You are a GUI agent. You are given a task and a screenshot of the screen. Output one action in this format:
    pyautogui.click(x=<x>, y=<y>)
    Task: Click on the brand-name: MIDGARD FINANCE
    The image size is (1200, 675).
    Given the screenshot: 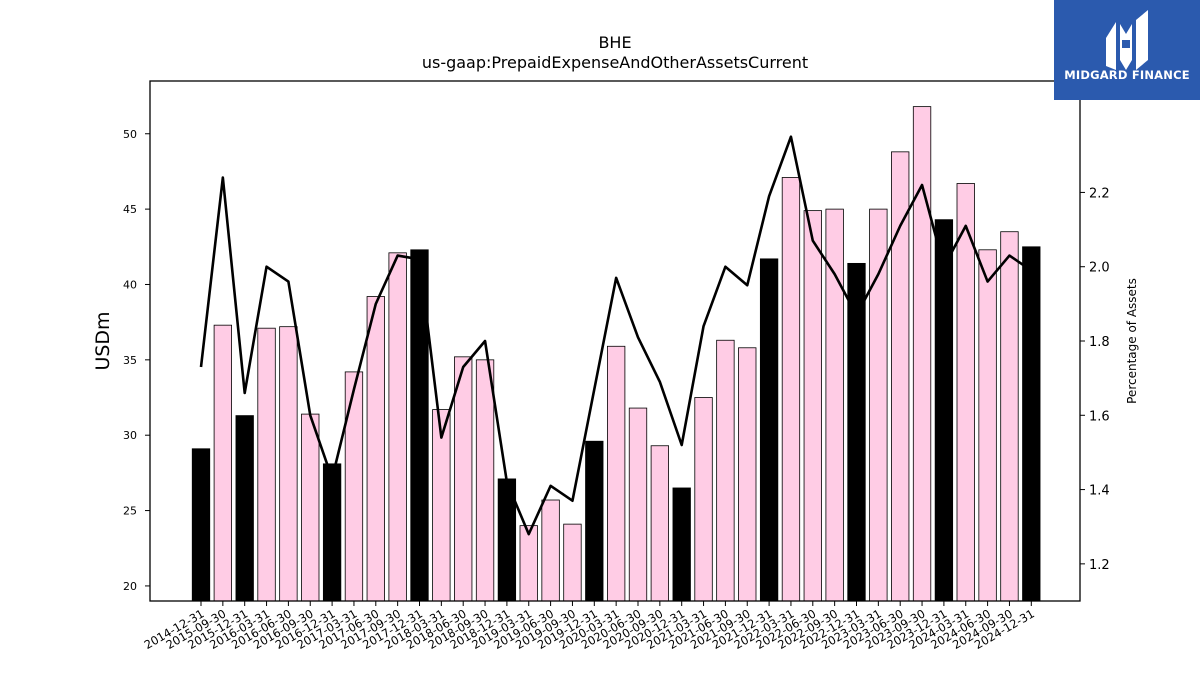 What is the action you would take?
    pyautogui.click(x=1127, y=75)
    